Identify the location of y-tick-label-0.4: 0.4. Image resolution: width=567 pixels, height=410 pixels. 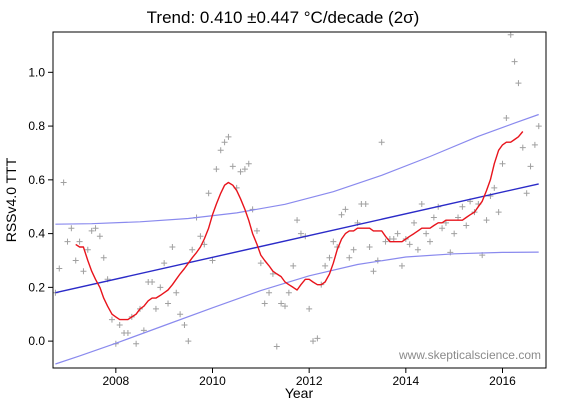
(36, 234).